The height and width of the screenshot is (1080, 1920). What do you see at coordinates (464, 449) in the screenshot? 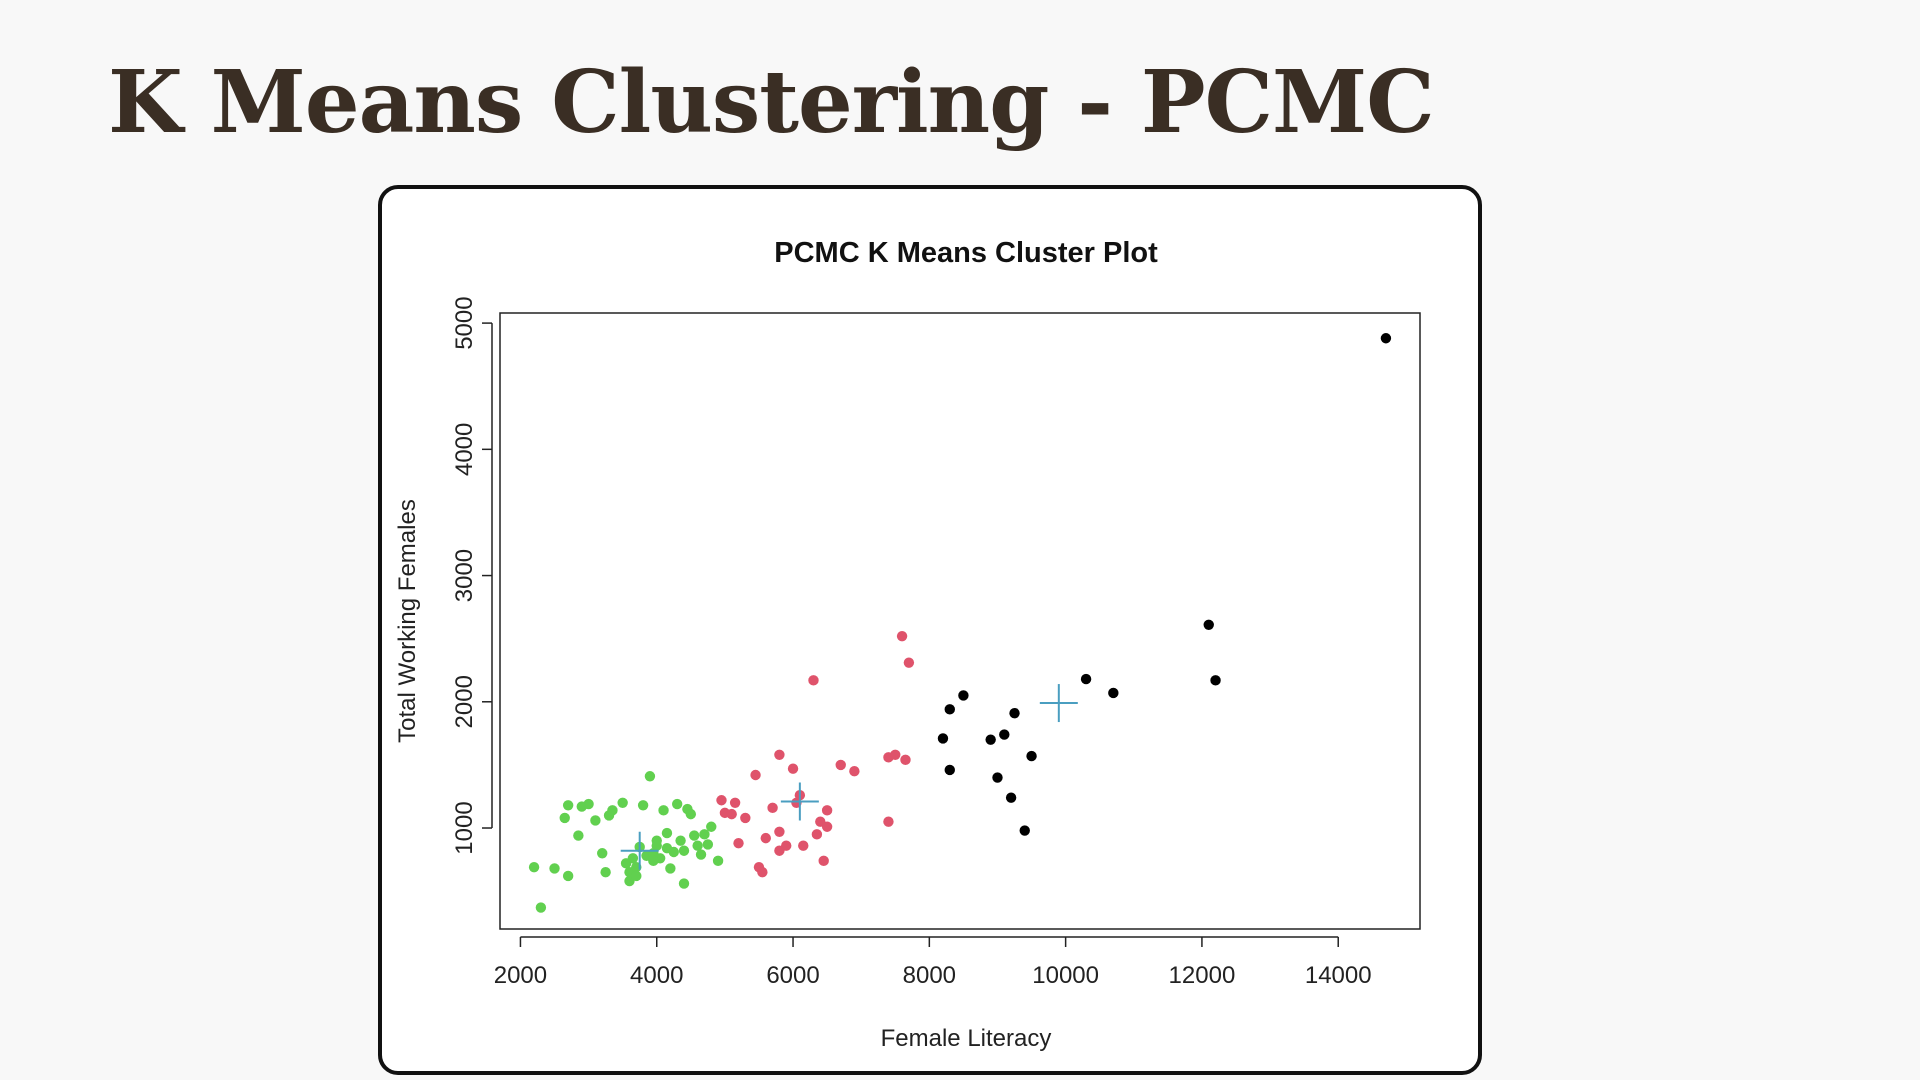
I see `y-tick-label: 4000` at bounding box center [464, 449].